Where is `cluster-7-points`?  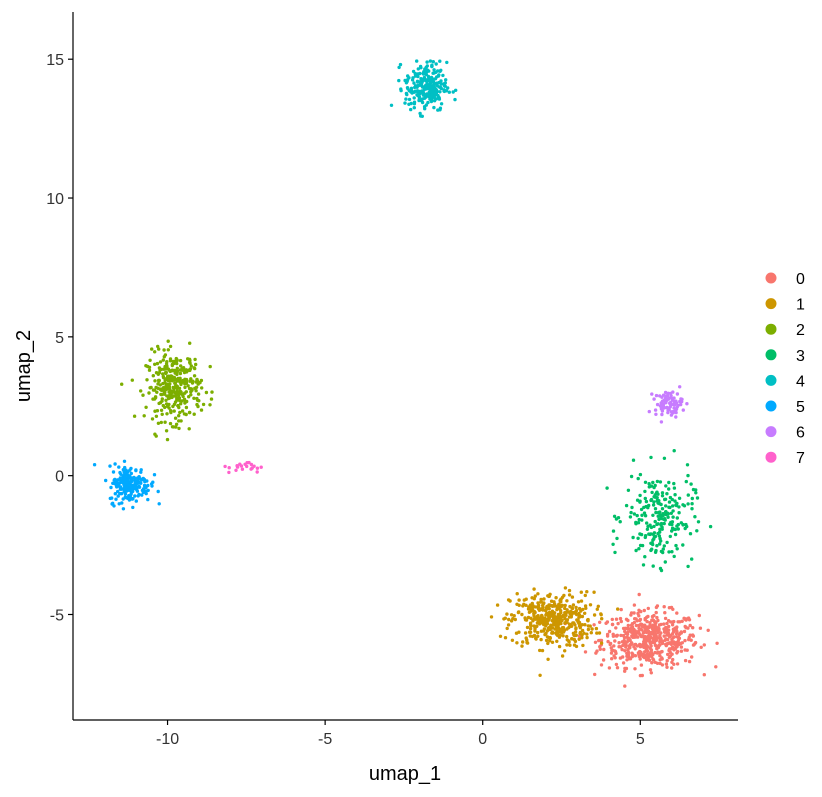
cluster-7-points is located at coordinates (243, 467).